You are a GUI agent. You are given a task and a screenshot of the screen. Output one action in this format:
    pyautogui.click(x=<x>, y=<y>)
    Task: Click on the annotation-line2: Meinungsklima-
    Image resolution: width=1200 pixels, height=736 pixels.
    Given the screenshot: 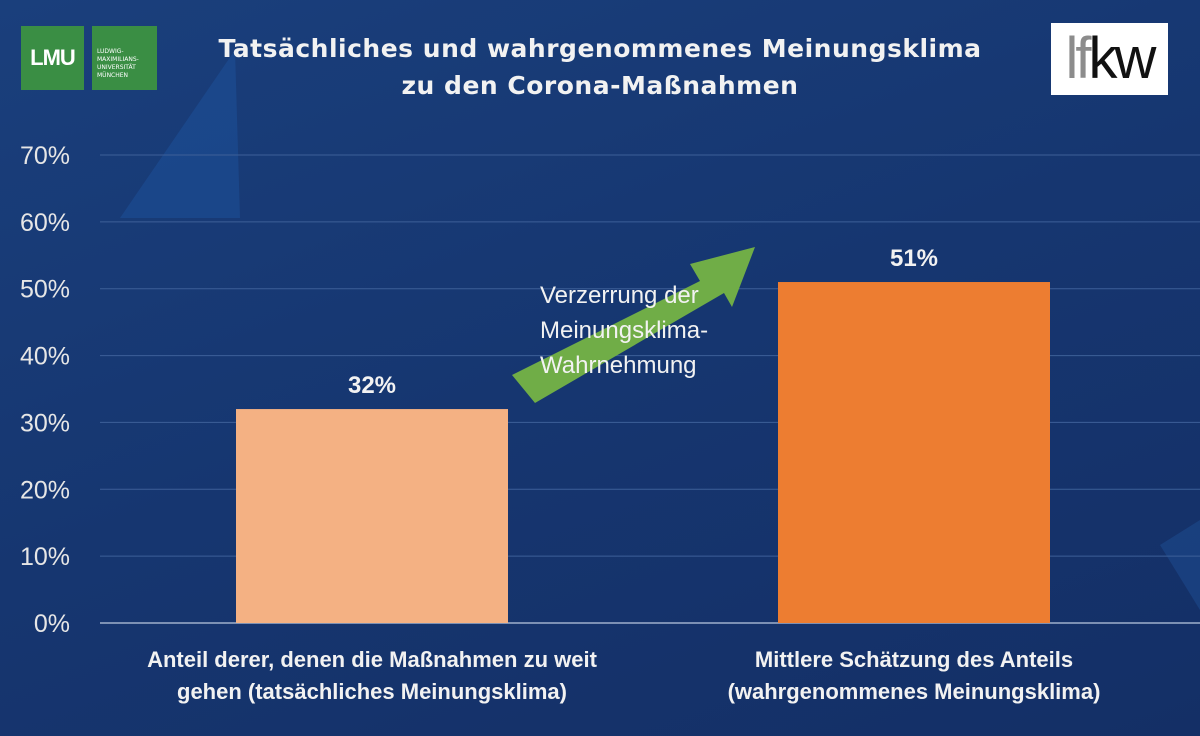 What is the action you would take?
    pyautogui.click(x=624, y=330)
    